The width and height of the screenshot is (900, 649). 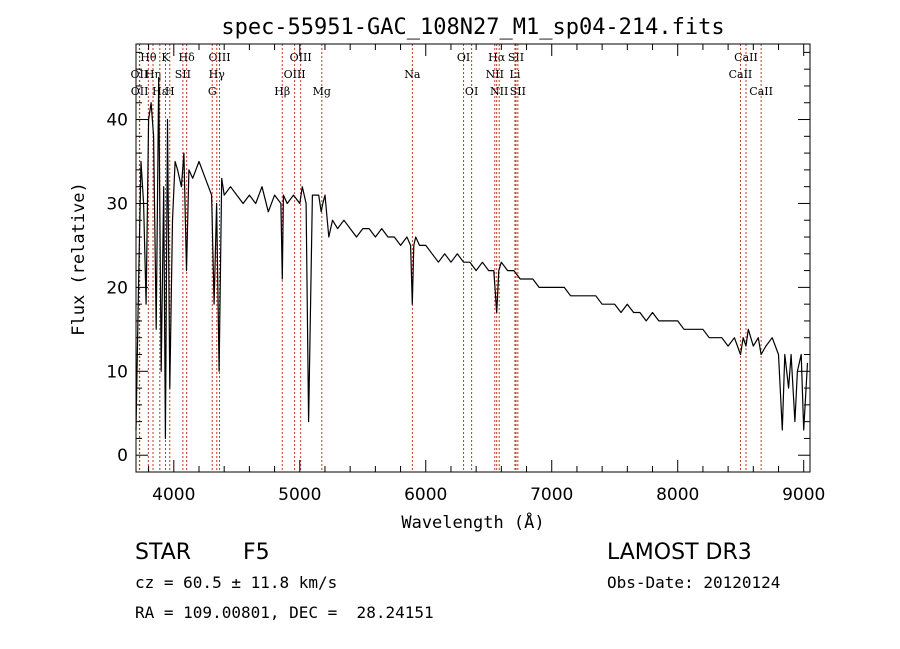 I want to click on spectral-line-label: G, so click(x=212, y=91).